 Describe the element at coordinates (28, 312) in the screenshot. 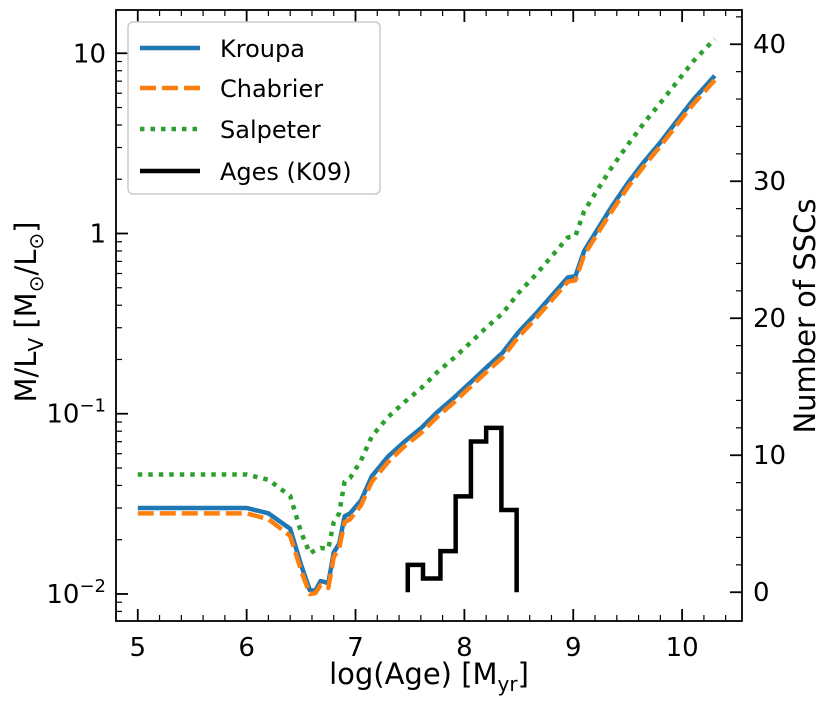

I see `y-left-axis-label: M/LV [M⊙/L⊙]` at that location.